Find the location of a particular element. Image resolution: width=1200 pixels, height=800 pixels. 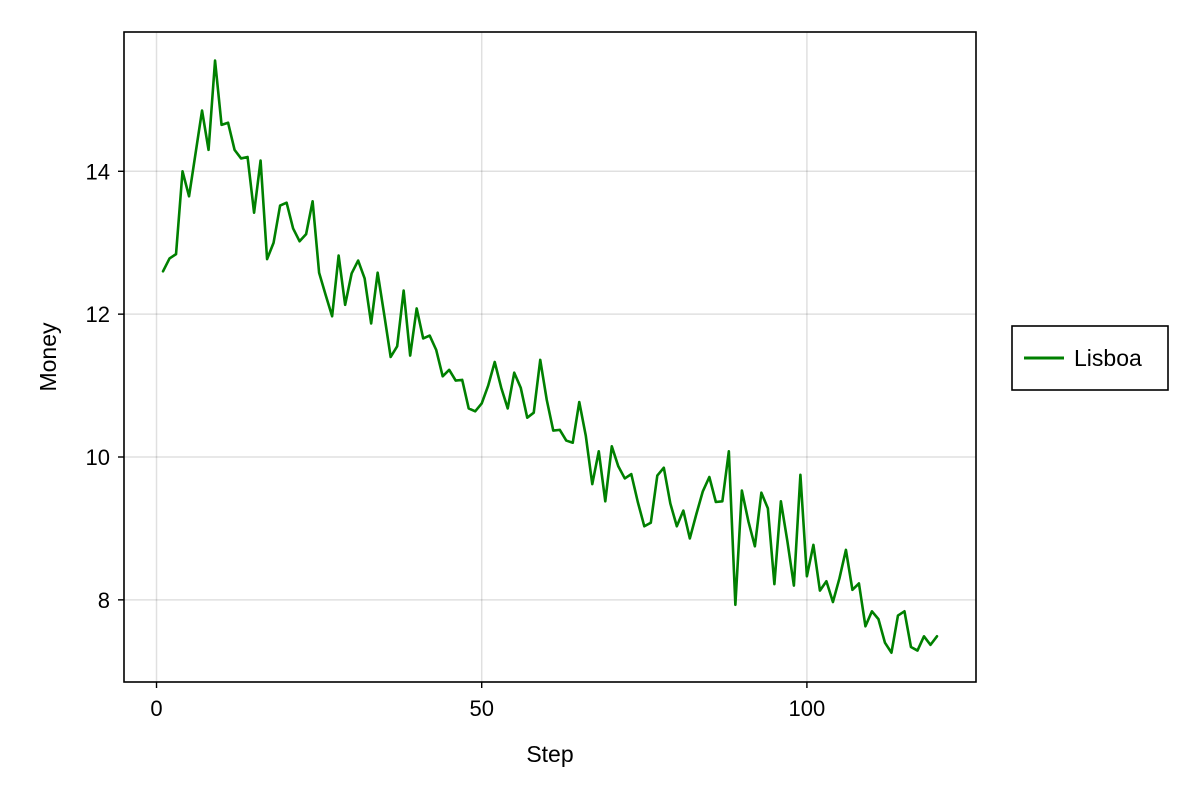

y-tick-label: 12 is located at coordinates (98, 314).